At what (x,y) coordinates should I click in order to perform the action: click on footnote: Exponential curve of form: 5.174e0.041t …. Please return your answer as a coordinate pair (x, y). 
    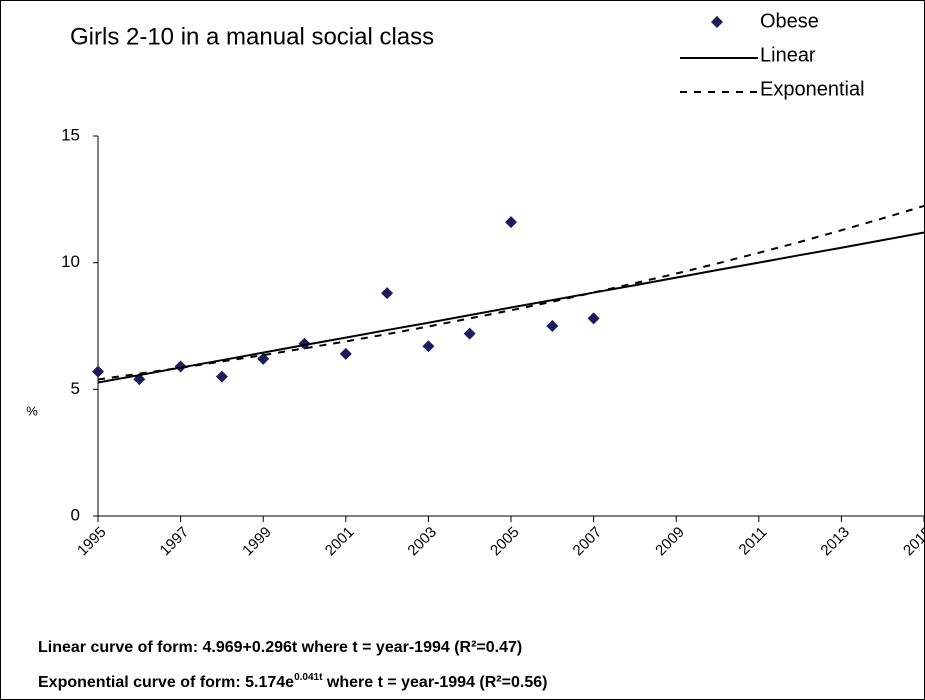
    Looking at the image, I should click on (292, 682).